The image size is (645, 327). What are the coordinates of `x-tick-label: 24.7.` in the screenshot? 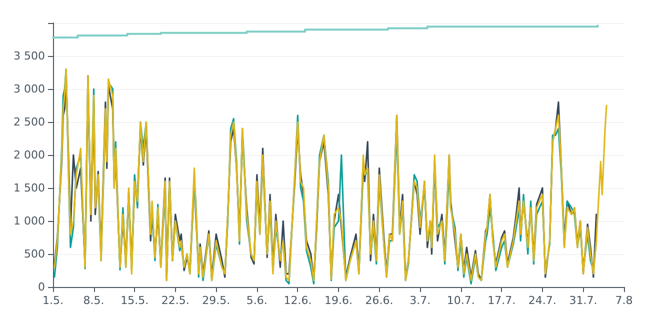 It's located at (542, 300).